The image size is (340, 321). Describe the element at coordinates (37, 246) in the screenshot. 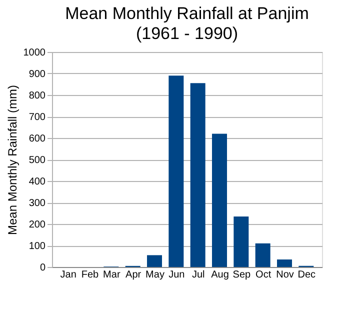

I see `y-tick-label: 100` at that location.